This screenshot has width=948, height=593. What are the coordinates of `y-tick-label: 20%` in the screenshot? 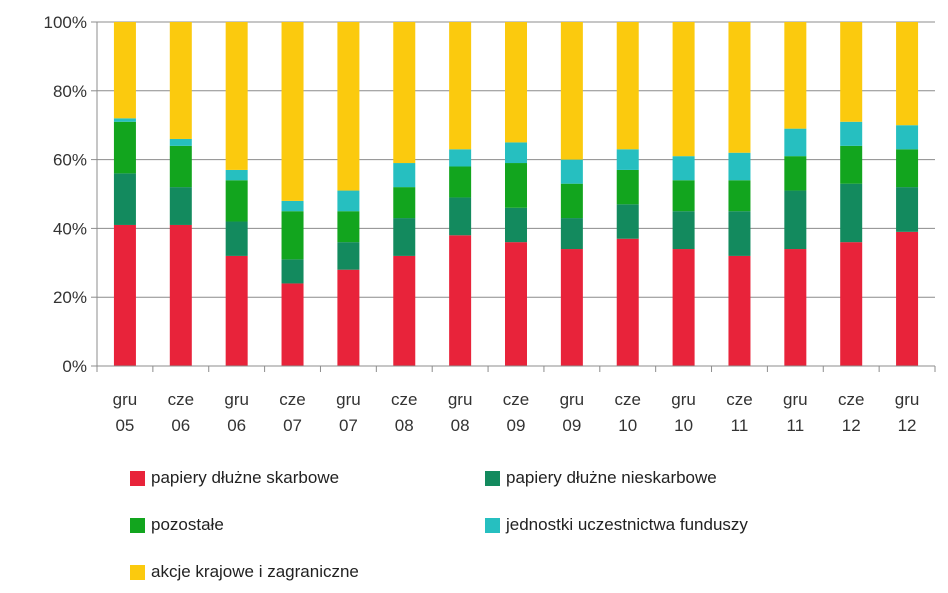 It's located at (70, 297).